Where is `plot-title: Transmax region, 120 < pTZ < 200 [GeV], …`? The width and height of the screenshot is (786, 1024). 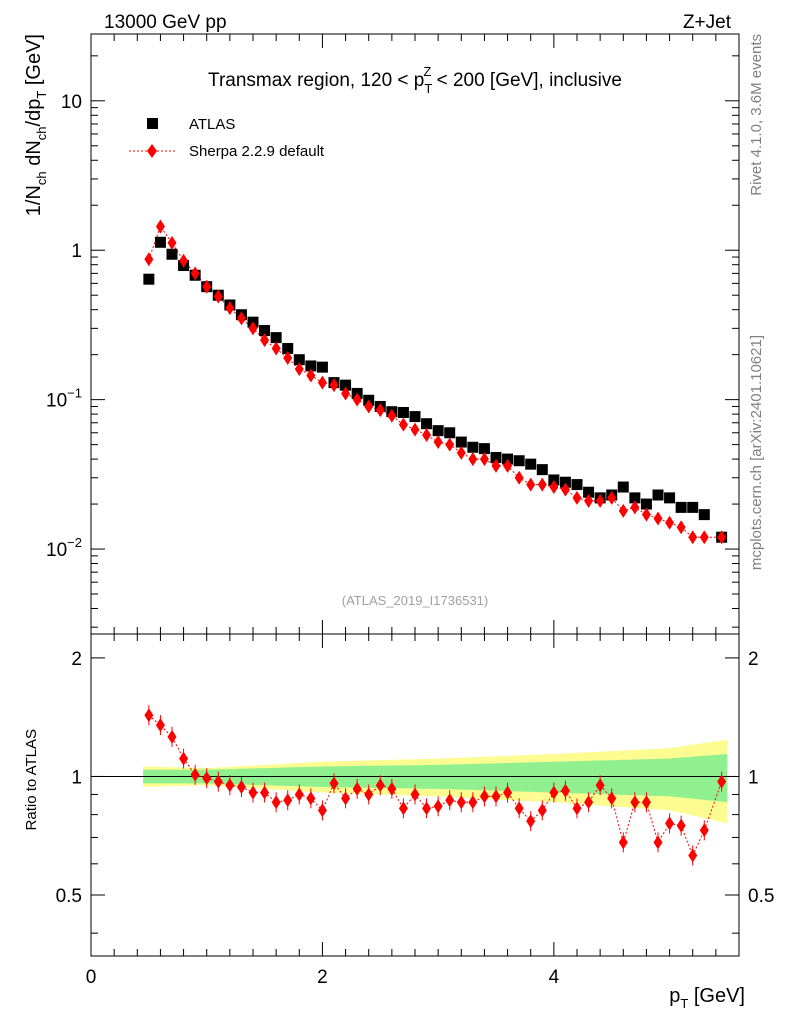
plot-title: Transmax region, 120 < pTZ < 200 [GeV], … is located at coordinates (415, 80).